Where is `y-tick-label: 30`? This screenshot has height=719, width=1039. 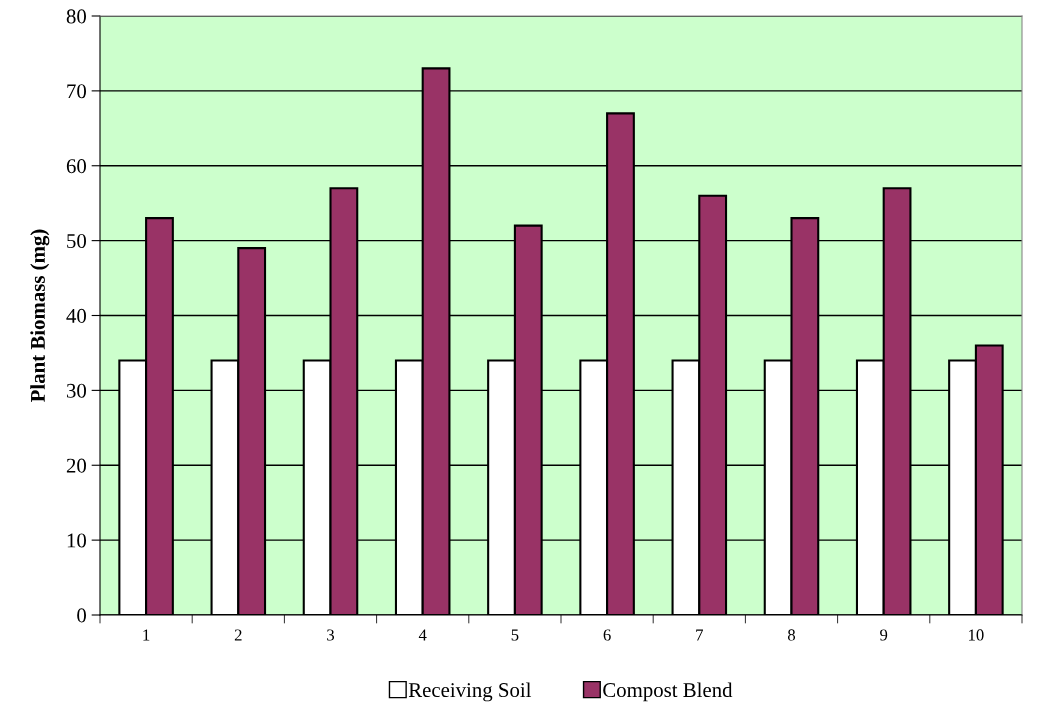
y-tick-label: 30 is located at coordinates (76, 390).